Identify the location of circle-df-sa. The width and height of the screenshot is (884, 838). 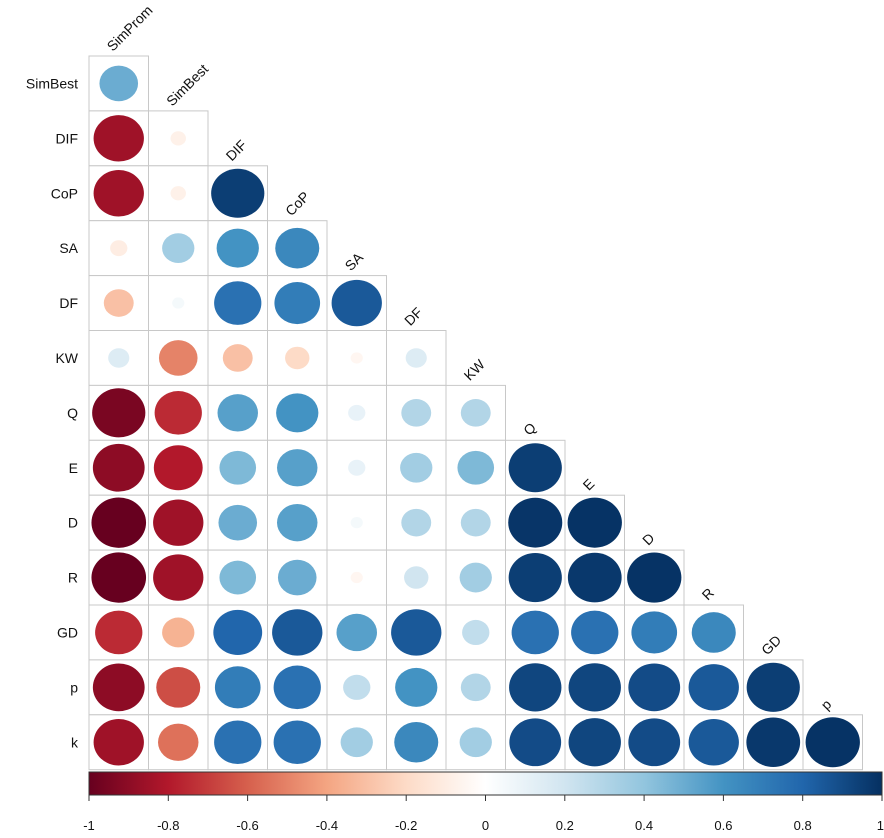
(356, 303).